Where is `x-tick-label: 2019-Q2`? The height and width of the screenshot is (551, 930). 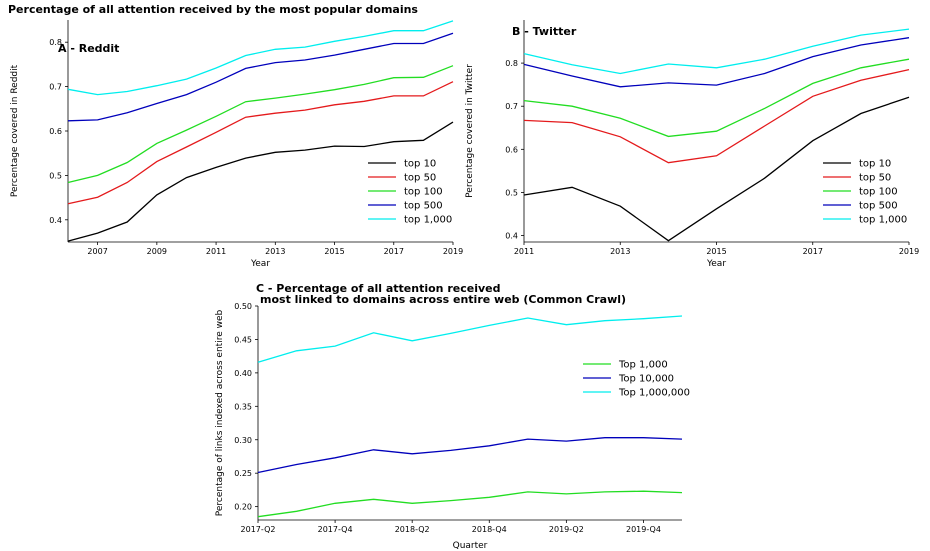 x-tick-label: 2019-Q2 is located at coordinates (566, 529).